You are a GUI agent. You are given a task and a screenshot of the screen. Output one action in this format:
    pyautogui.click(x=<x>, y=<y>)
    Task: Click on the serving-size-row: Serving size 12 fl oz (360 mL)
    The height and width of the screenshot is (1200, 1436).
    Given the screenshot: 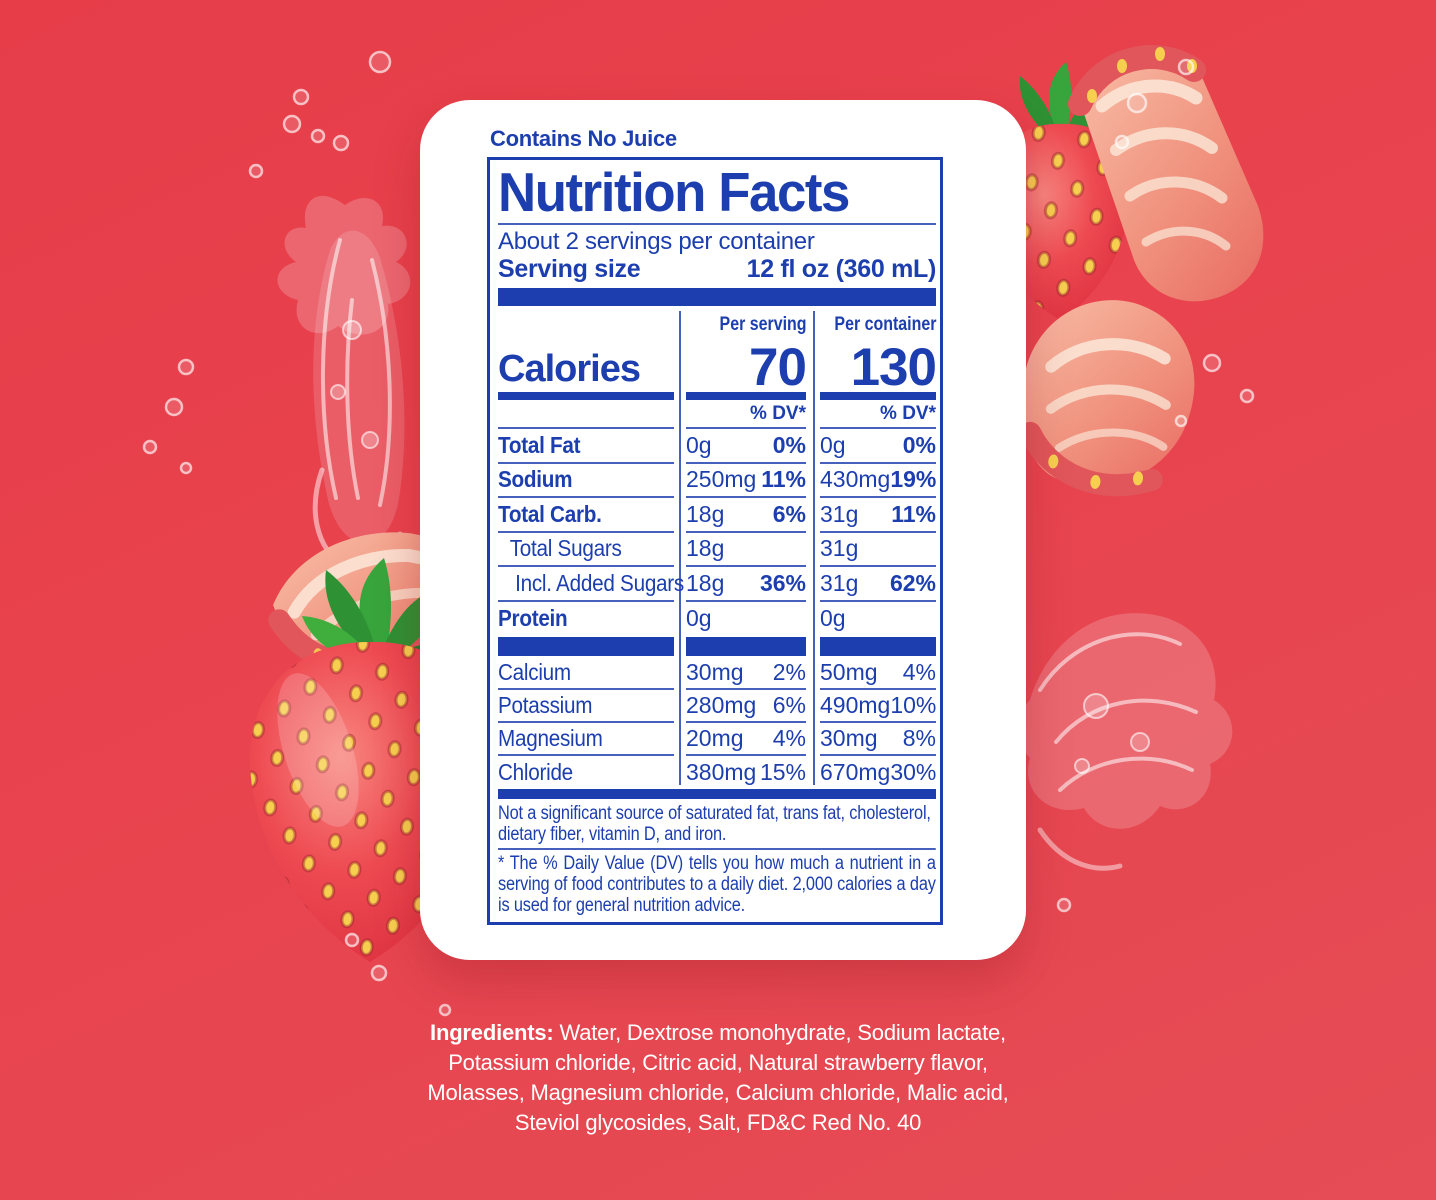 What is the action you would take?
    pyautogui.click(x=717, y=269)
    